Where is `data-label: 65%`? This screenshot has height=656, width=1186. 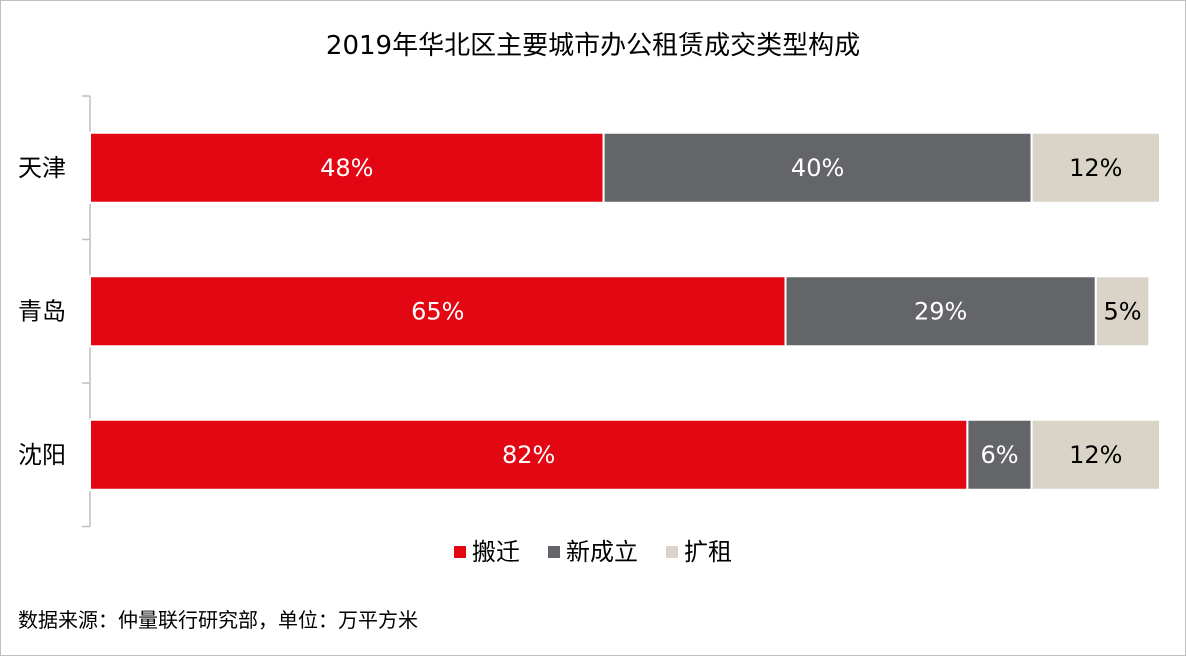
data-label: 65% is located at coordinates (437, 311).